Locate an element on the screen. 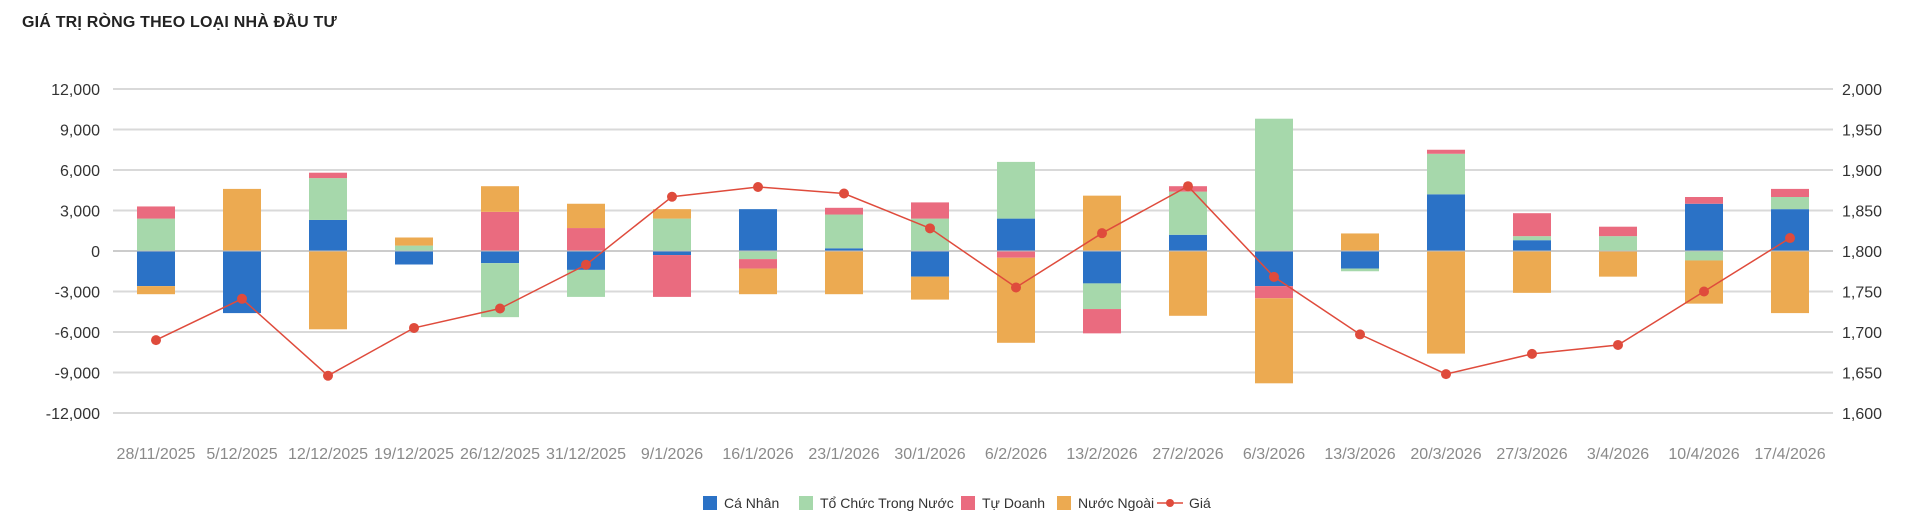 This screenshot has height=531, width=1920. x-tick-label: 10/4/2026 is located at coordinates (1703, 454).